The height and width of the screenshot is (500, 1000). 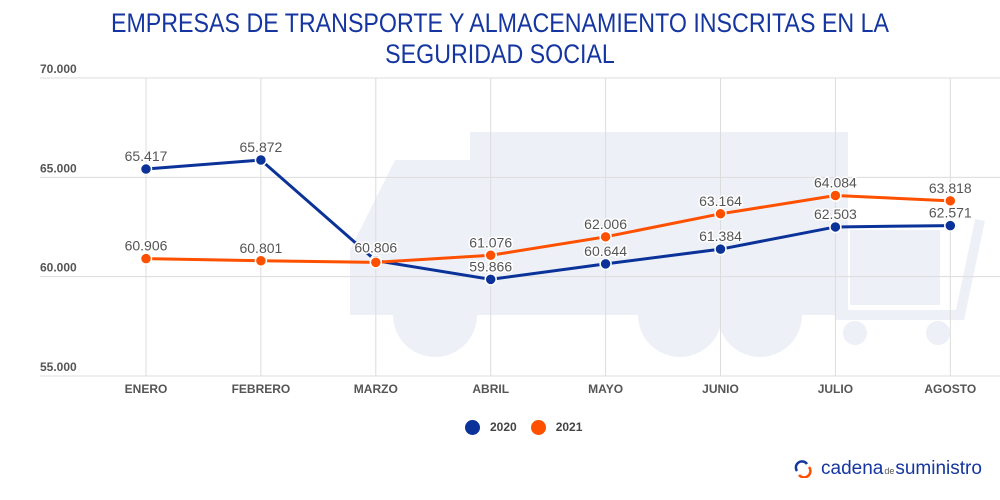 What do you see at coordinates (490, 242) in the screenshot?
I see `data-label-2021: 61.076` at bounding box center [490, 242].